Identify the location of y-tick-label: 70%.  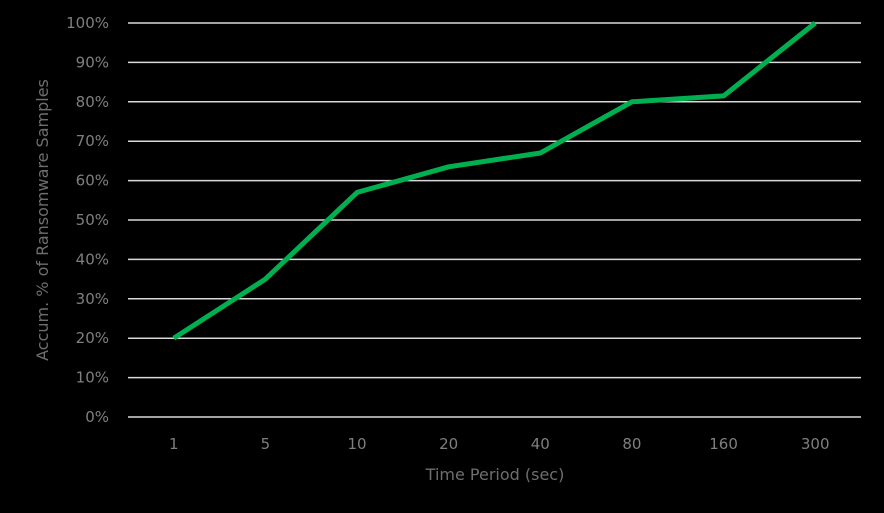
(92, 141).